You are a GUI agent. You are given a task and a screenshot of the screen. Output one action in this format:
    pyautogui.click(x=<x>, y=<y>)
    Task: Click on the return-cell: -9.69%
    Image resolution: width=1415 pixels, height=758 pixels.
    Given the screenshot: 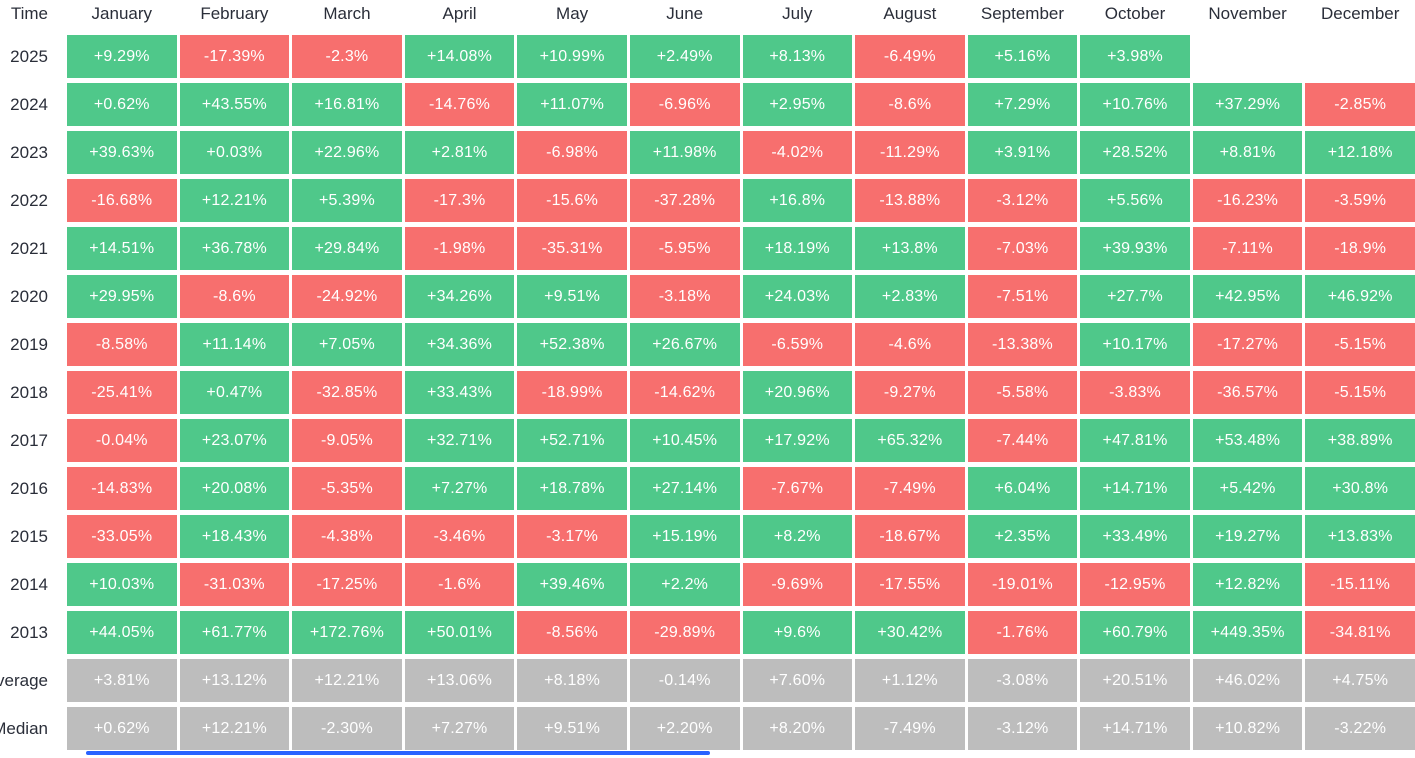 What is the action you would take?
    pyautogui.click(x=797, y=584)
    